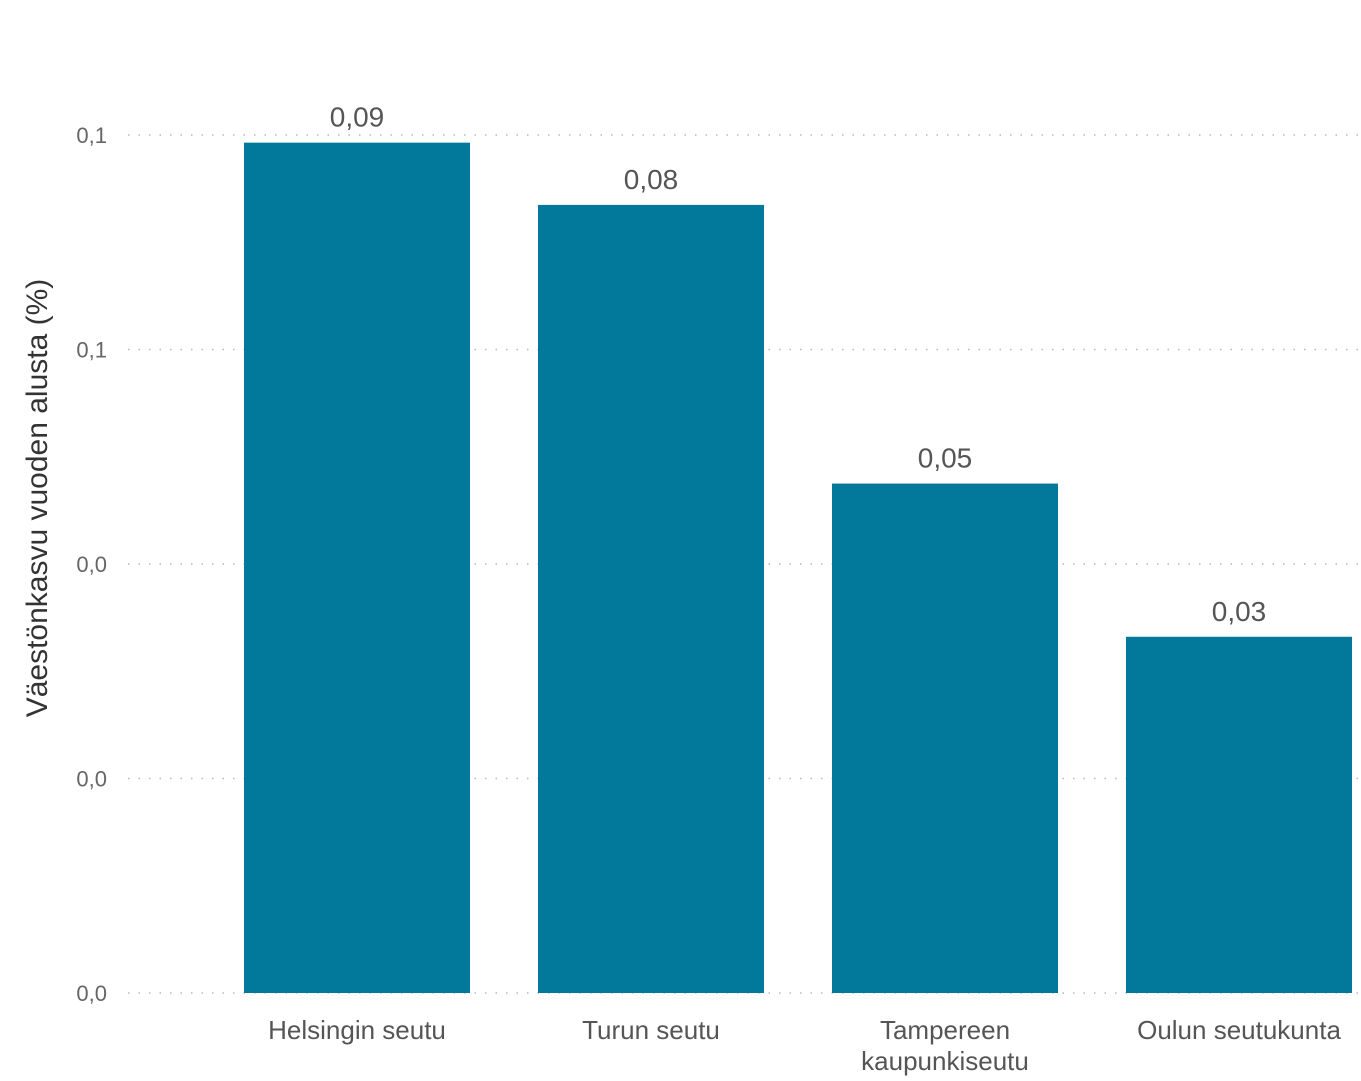 This screenshot has width=1361, height=1081. I want to click on category-label: Turun seutu, so click(651, 1030).